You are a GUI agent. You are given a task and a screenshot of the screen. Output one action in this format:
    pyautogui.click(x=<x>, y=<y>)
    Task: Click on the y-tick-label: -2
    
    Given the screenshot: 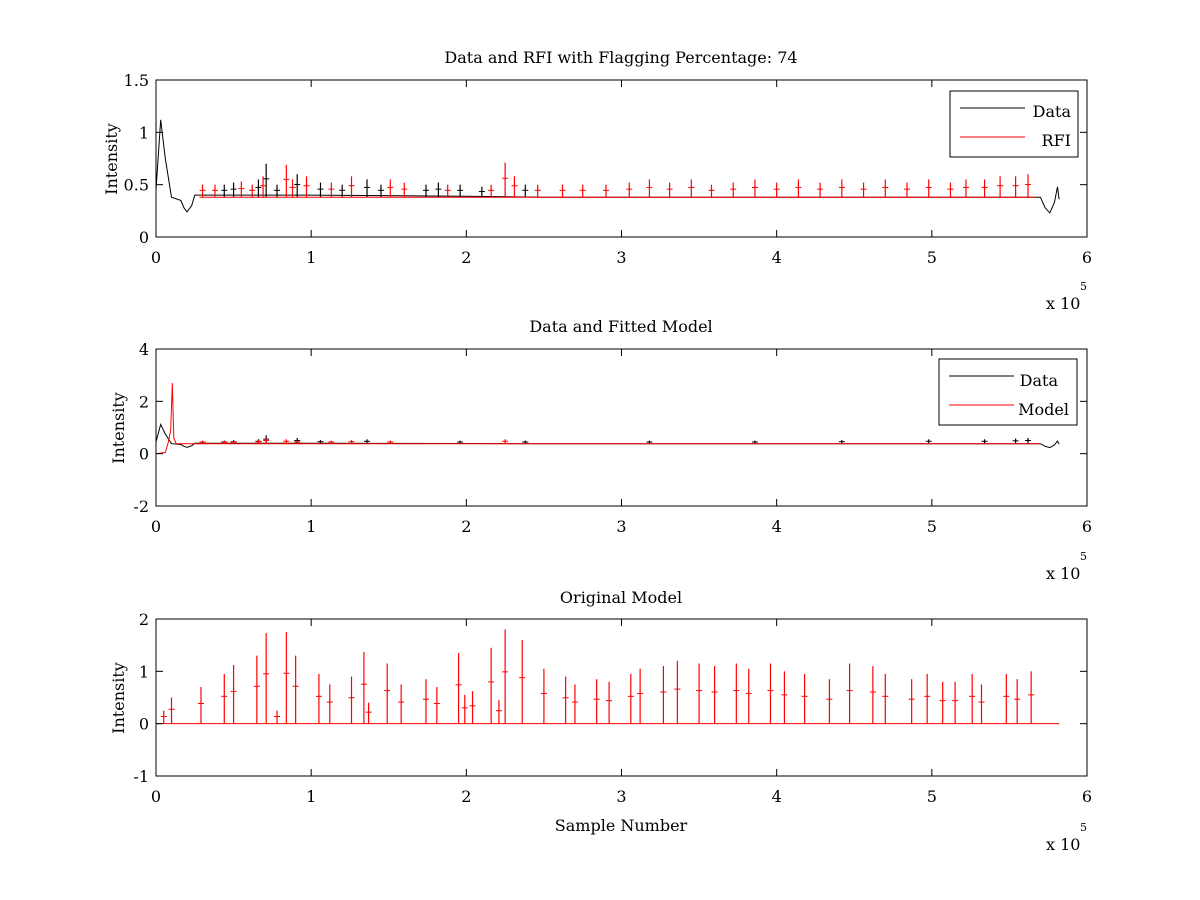 What is the action you would take?
    pyautogui.click(x=141, y=506)
    